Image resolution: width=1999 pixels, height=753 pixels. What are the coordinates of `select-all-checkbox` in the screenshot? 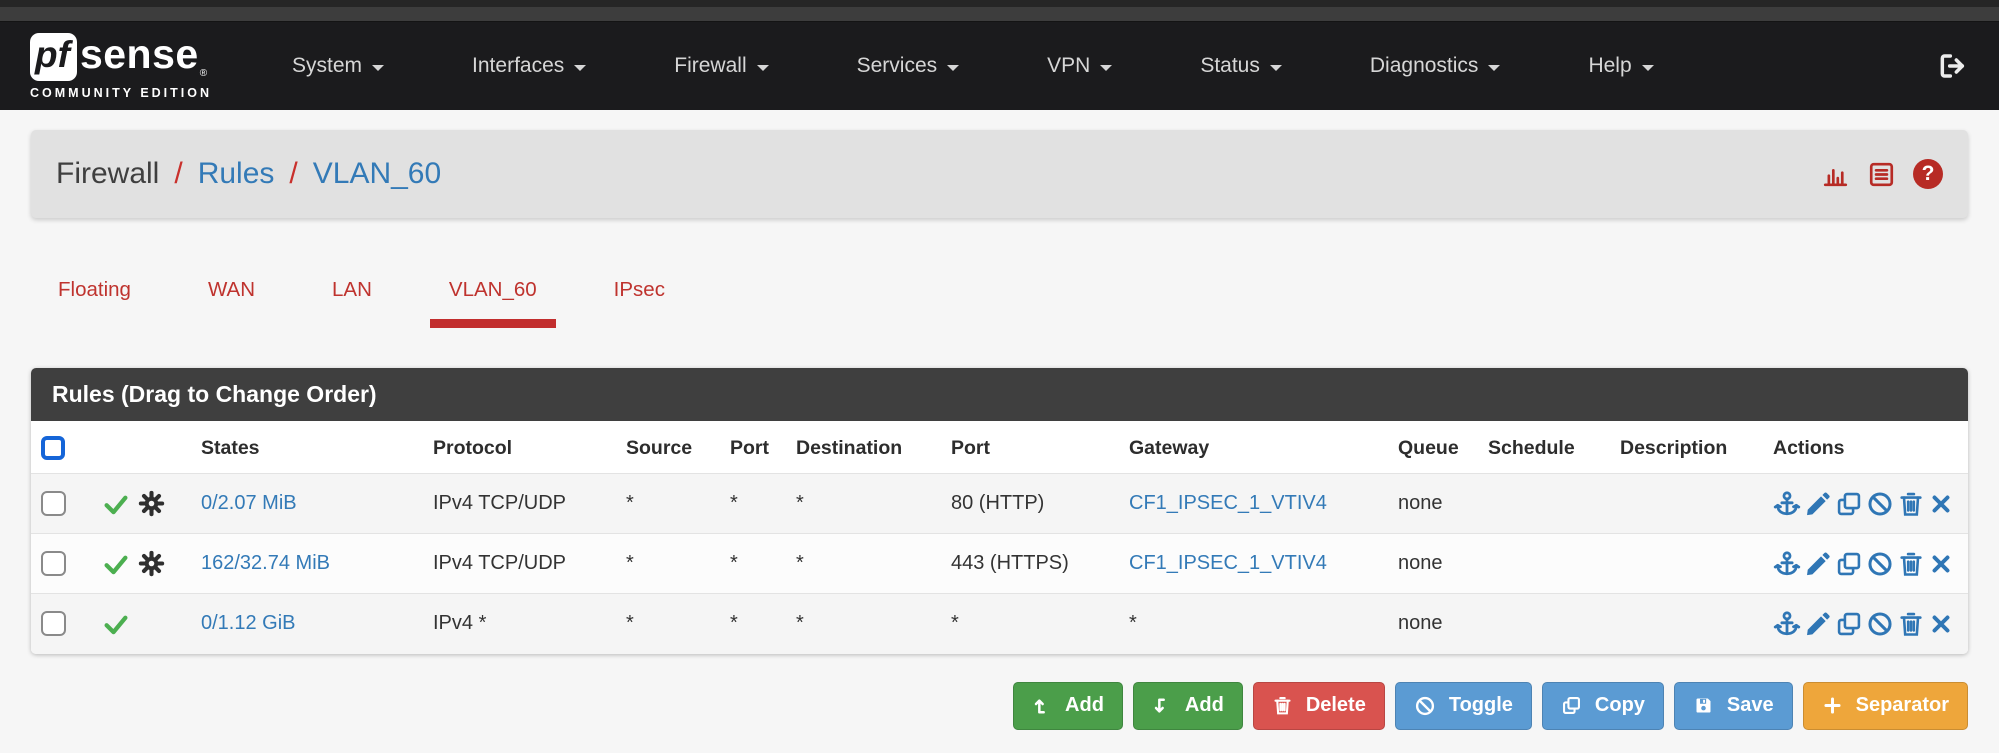 It's located at (53, 448).